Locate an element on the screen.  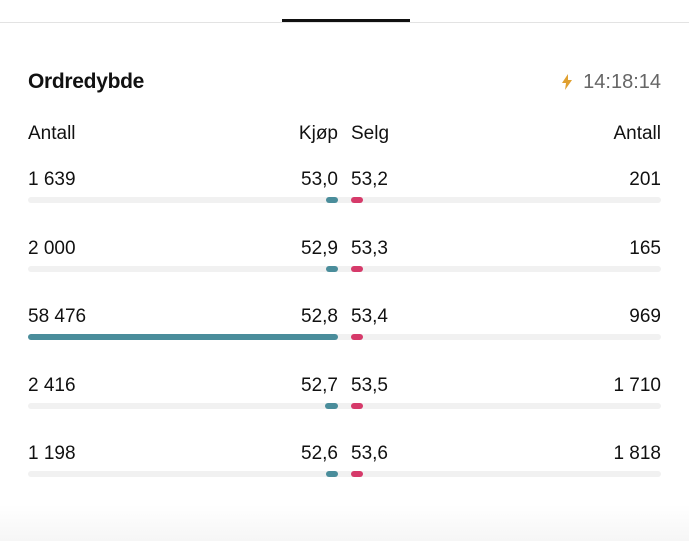
tab-divider is located at coordinates (344, 22).